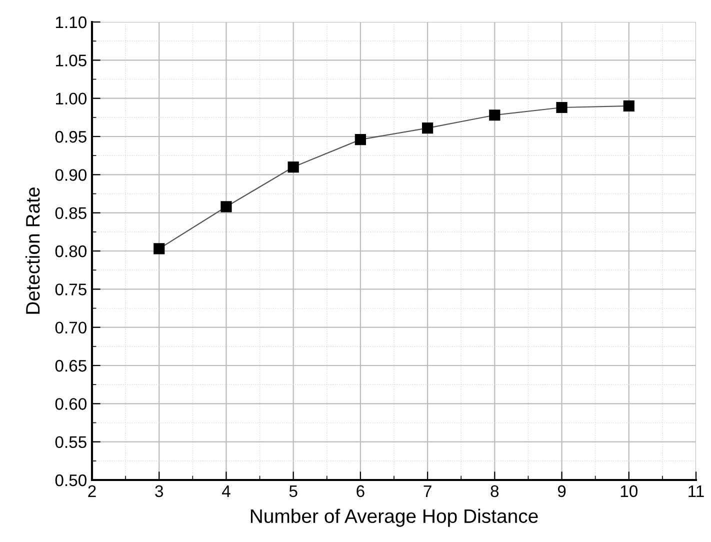 This screenshot has height=542, width=711. I want to click on x-tick-label: 5, so click(293, 491).